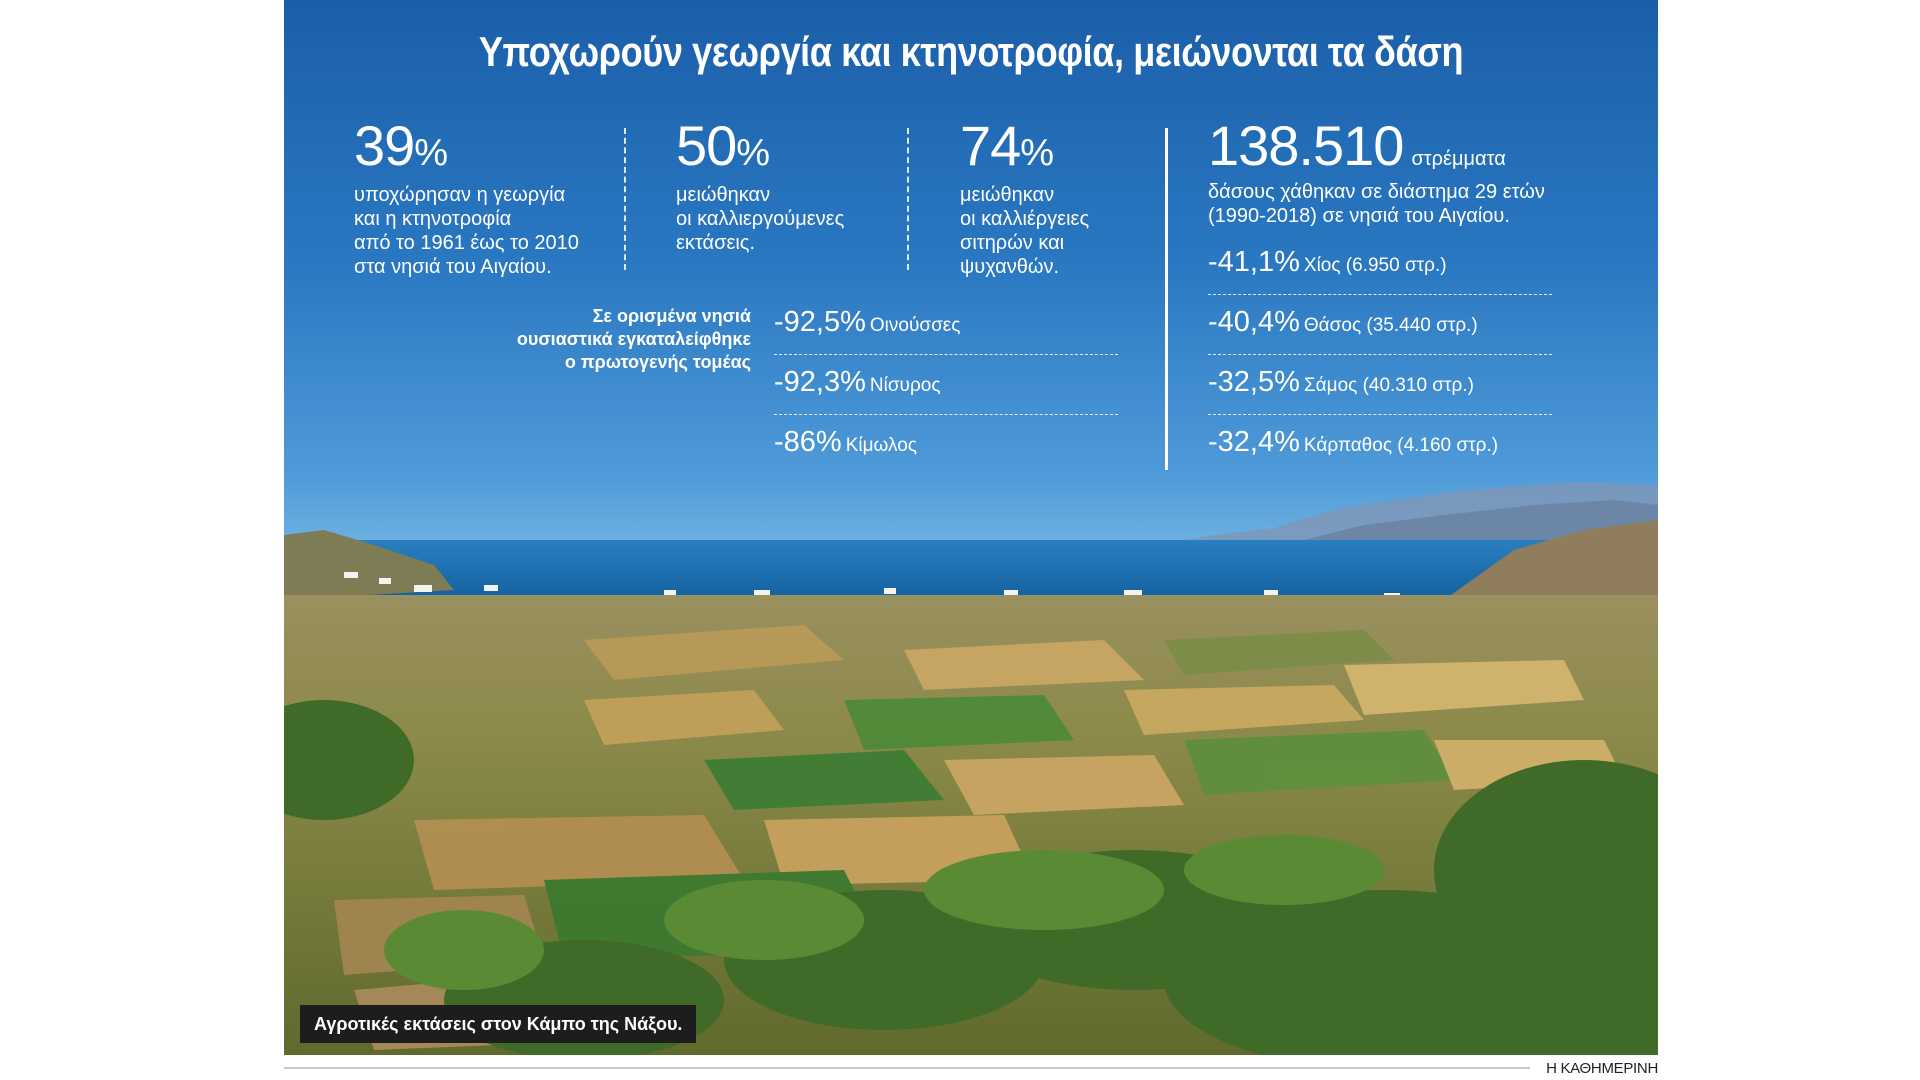 The width and height of the screenshot is (1920, 1080). Describe the element at coordinates (907, 1068) in the screenshot. I see `footer-rule` at that location.